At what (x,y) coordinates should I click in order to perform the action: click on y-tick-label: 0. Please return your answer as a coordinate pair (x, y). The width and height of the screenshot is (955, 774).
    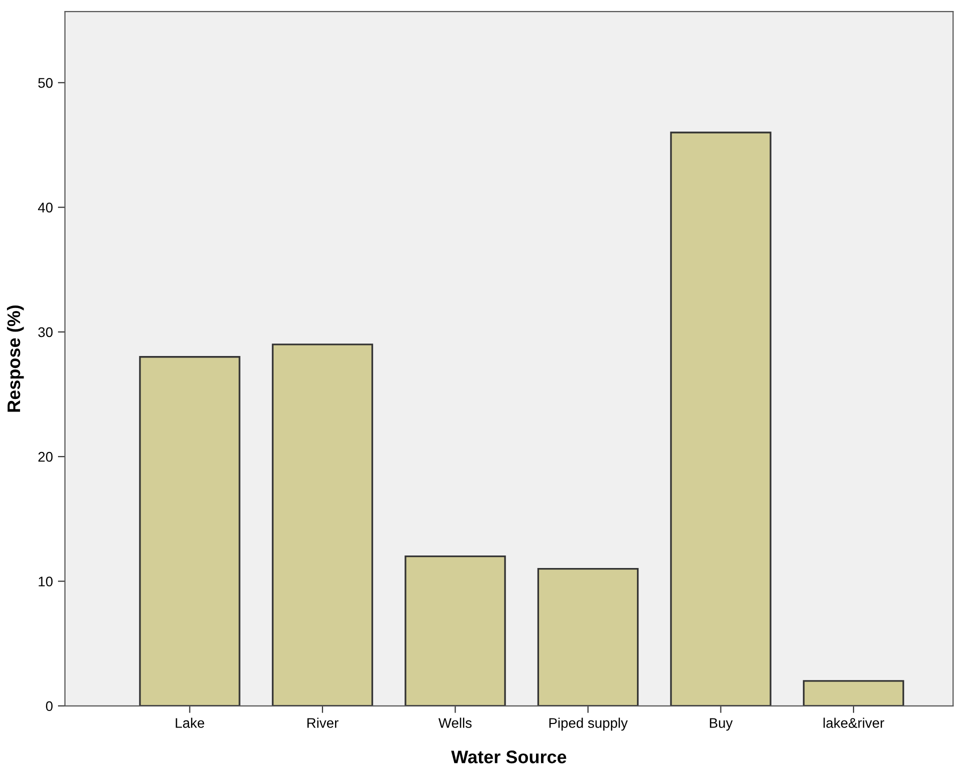
    Looking at the image, I should click on (49, 706).